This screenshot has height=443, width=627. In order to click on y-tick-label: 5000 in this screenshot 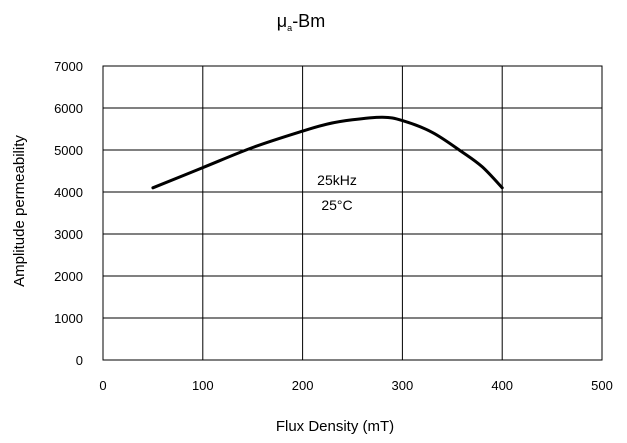, I will do `click(68, 150)`.